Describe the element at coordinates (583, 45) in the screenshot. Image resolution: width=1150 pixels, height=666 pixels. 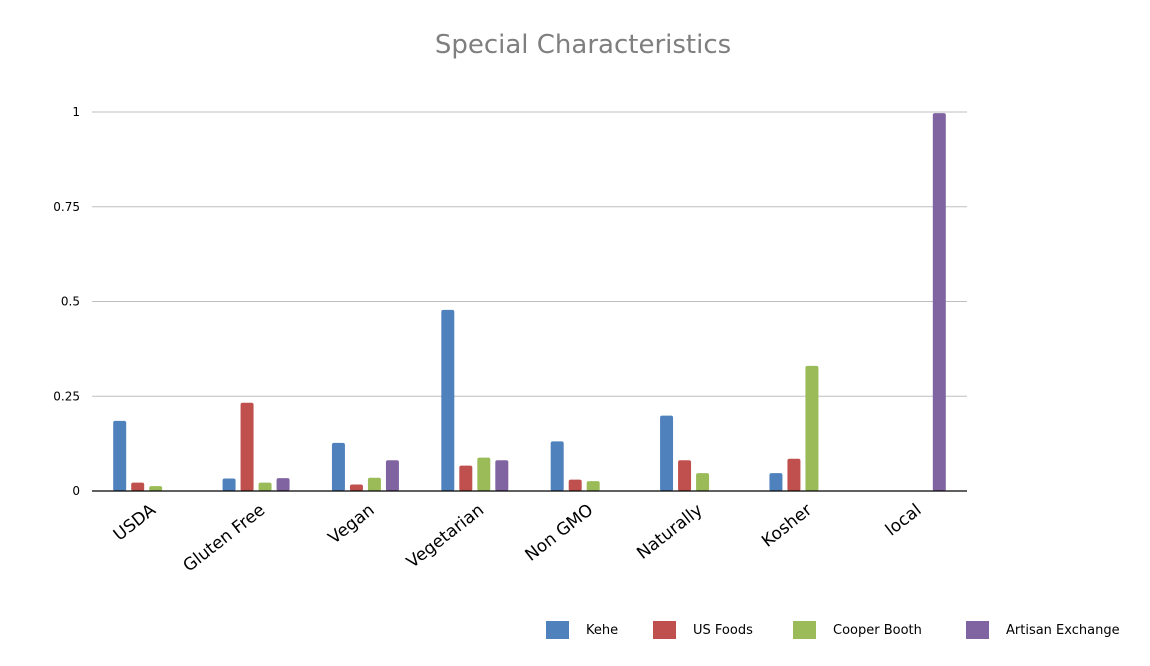
I see `chart-title: Special Characteristics` at that location.